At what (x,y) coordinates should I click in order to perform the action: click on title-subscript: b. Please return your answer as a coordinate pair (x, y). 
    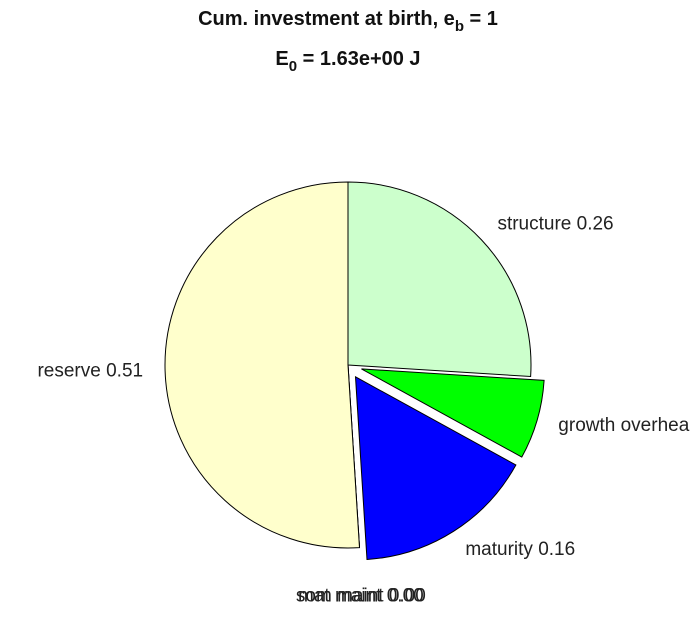
    Looking at the image, I should click on (459, 26).